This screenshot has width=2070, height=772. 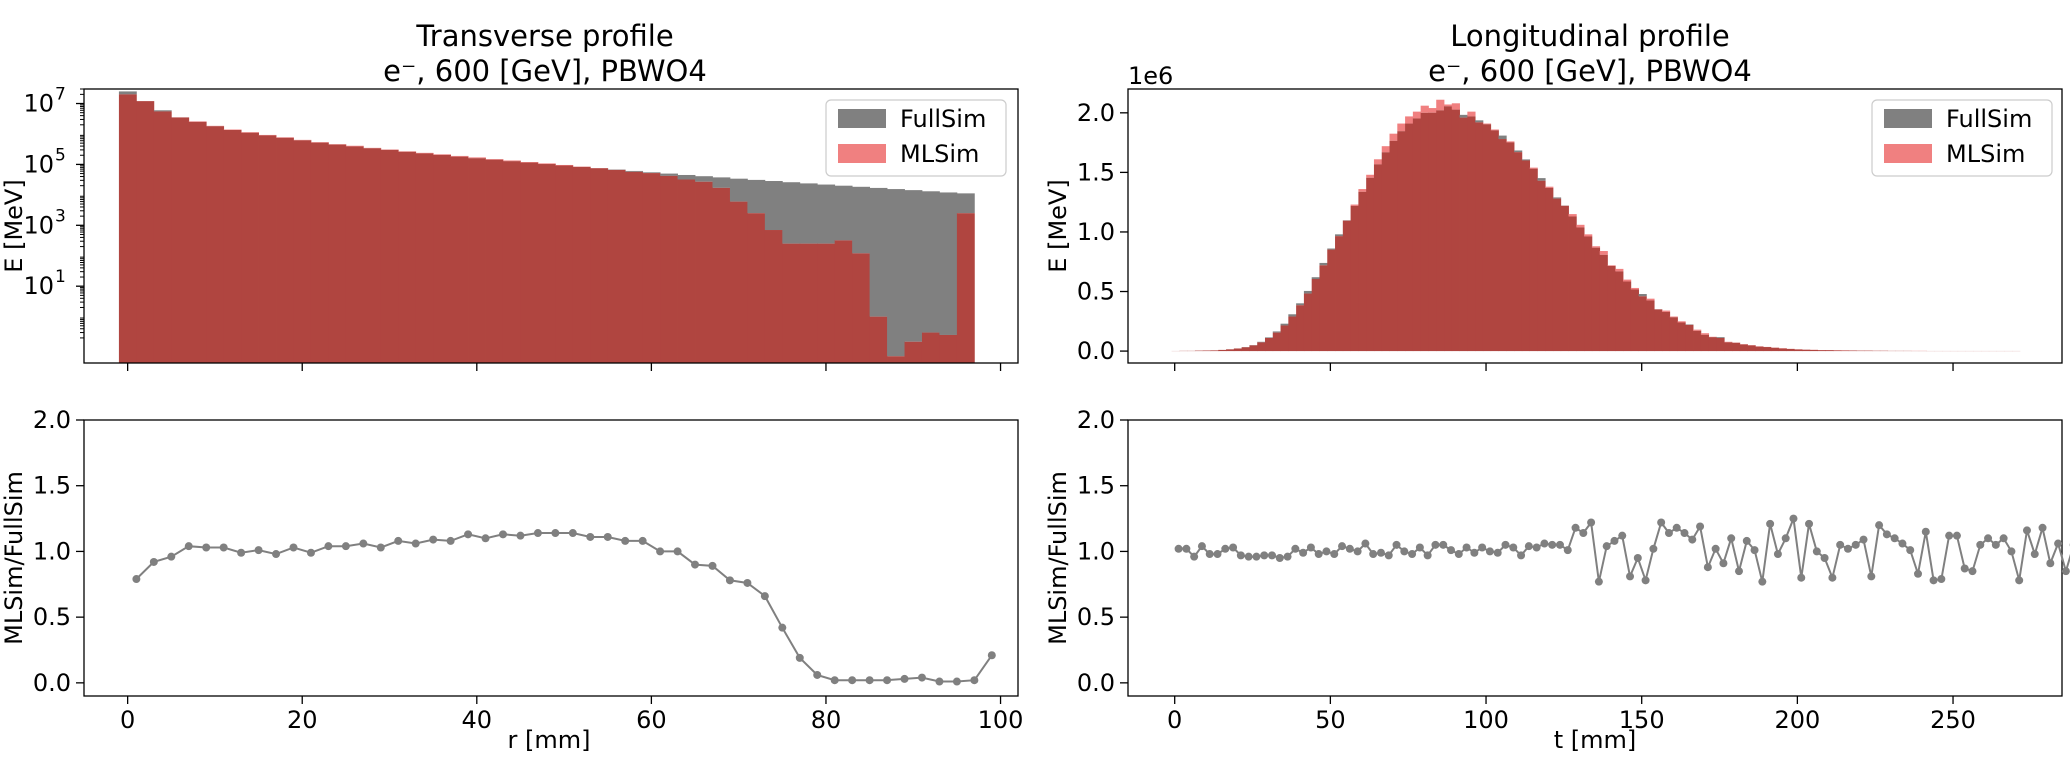 What do you see at coordinates (52, 420) in the screenshot?
I see `ytick-label: 2.0` at bounding box center [52, 420].